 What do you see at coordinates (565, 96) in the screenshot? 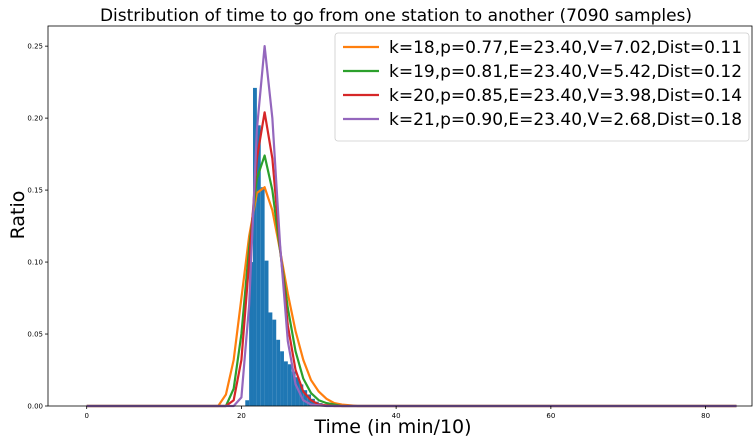
I see `legend-label: k=20,p=0.85,E=23.40,V=3.98,Dist=0.14` at bounding box center [565, 96].